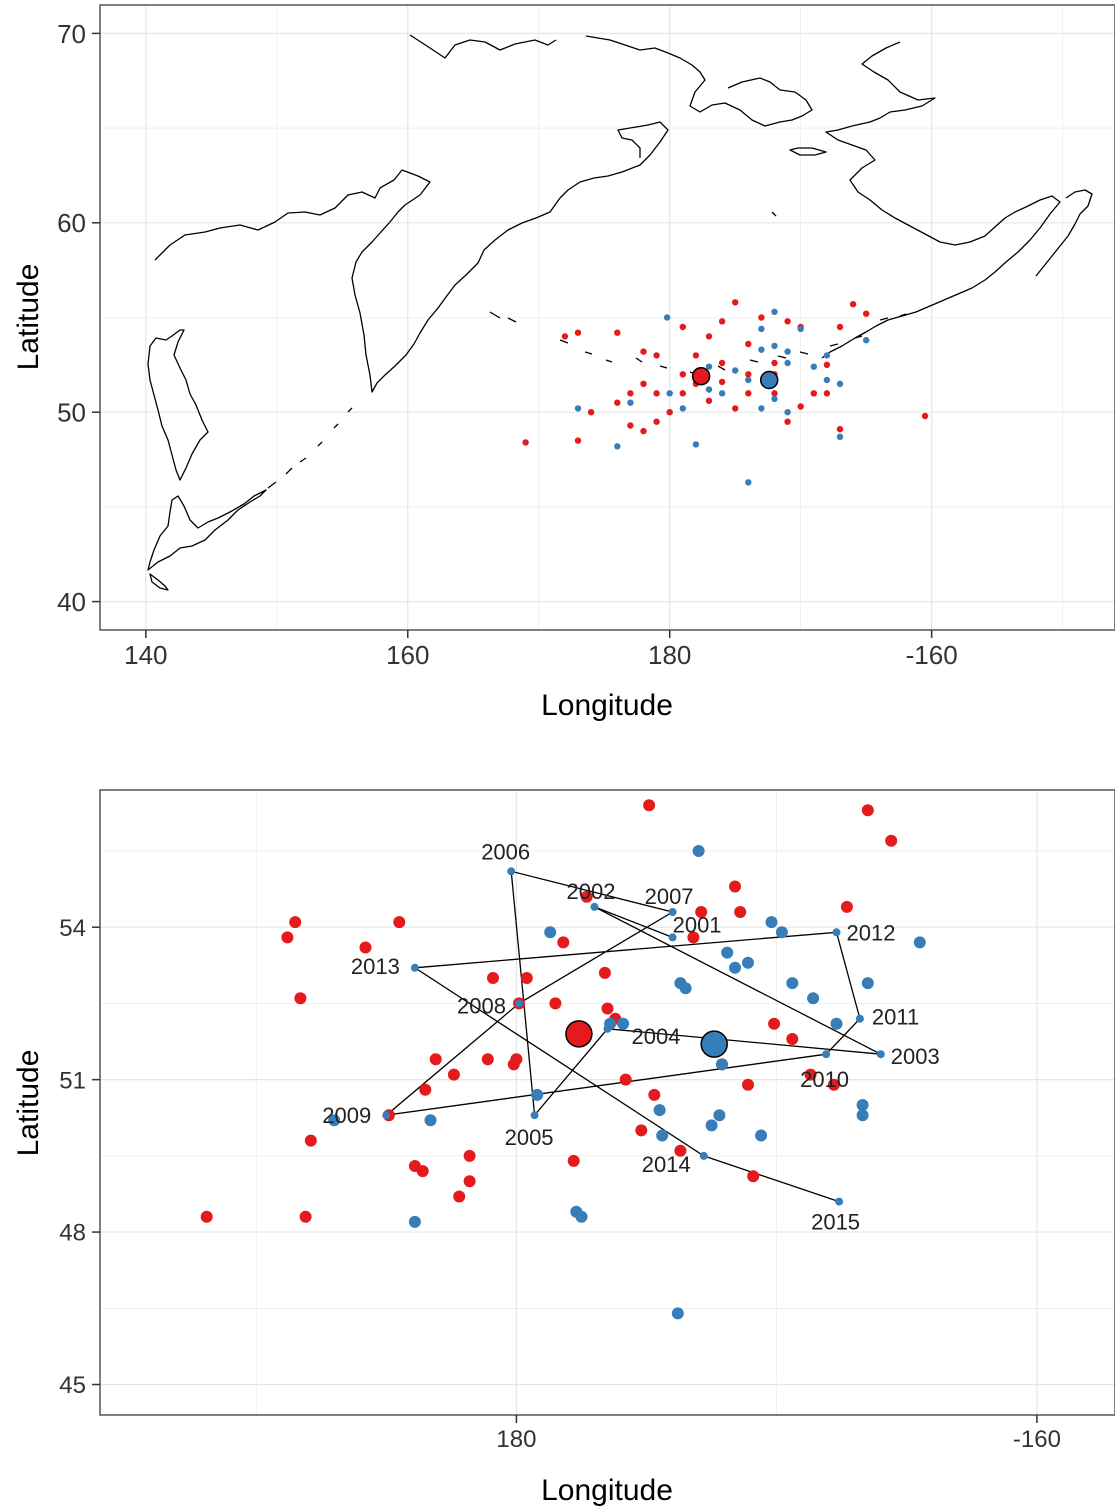  Describe the element at coordinates (835, 1222) in the screenshot. I see `year-label: 2015` at that location.